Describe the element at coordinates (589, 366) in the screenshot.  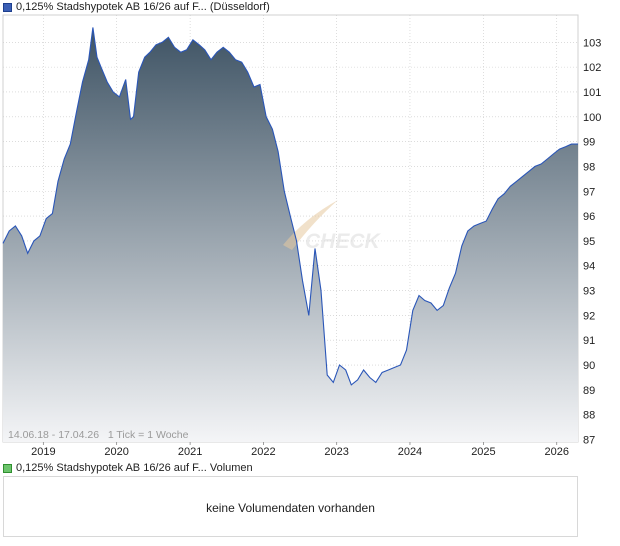
I see `y-tick-label: 90` at that location.